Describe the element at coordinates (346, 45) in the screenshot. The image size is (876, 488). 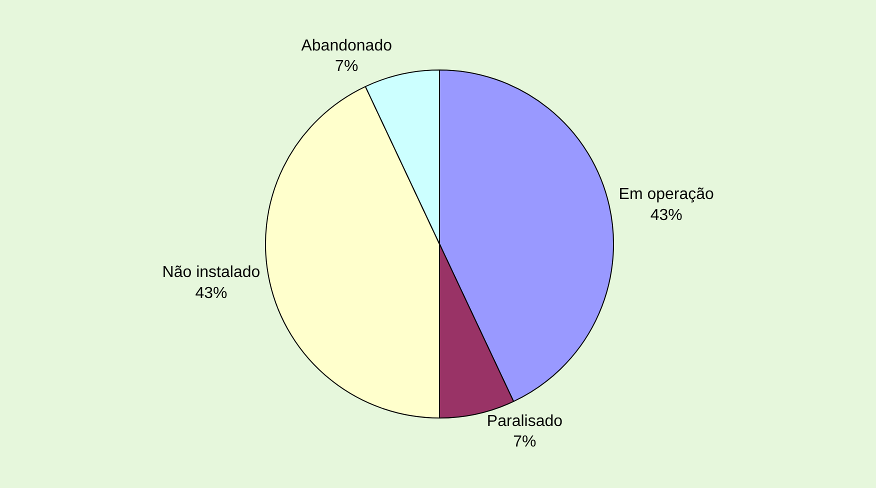
I see `slice-label: Abandonado` at that location.